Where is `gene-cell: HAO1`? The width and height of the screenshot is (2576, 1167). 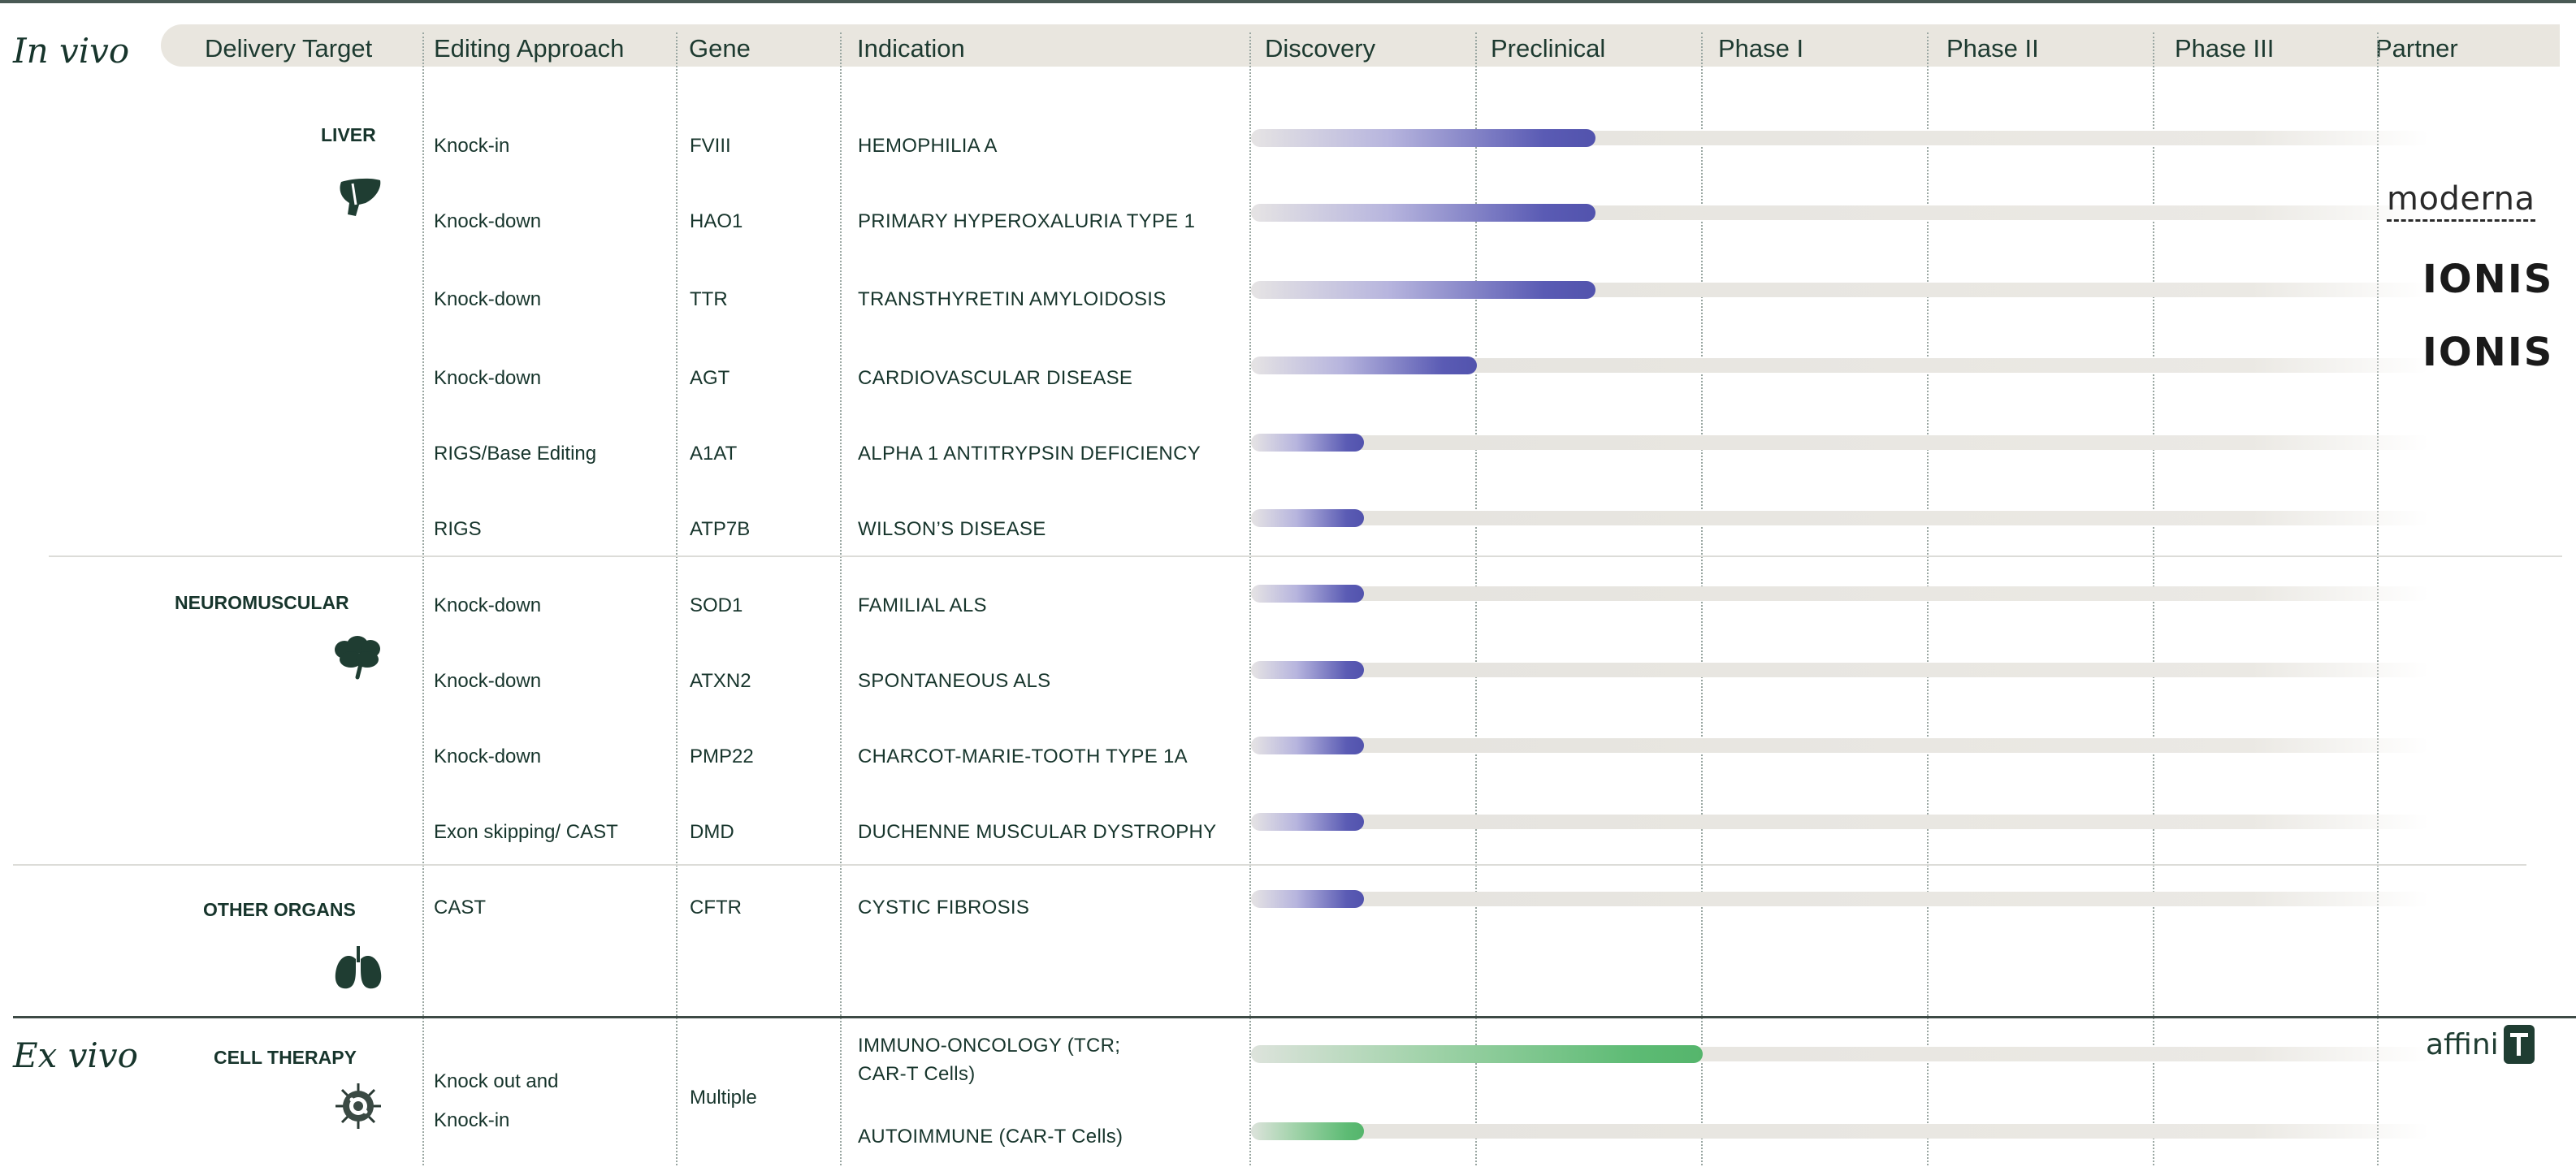
gene-cell: HAO1 is located at coordinates (716, 221).